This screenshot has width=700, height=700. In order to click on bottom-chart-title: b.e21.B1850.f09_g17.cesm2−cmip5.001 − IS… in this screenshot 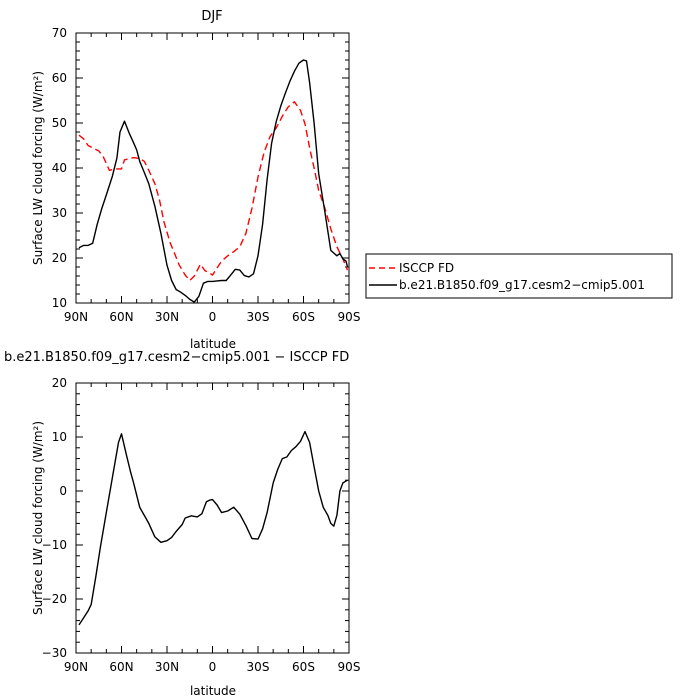, I will do `click(176, 357)`.